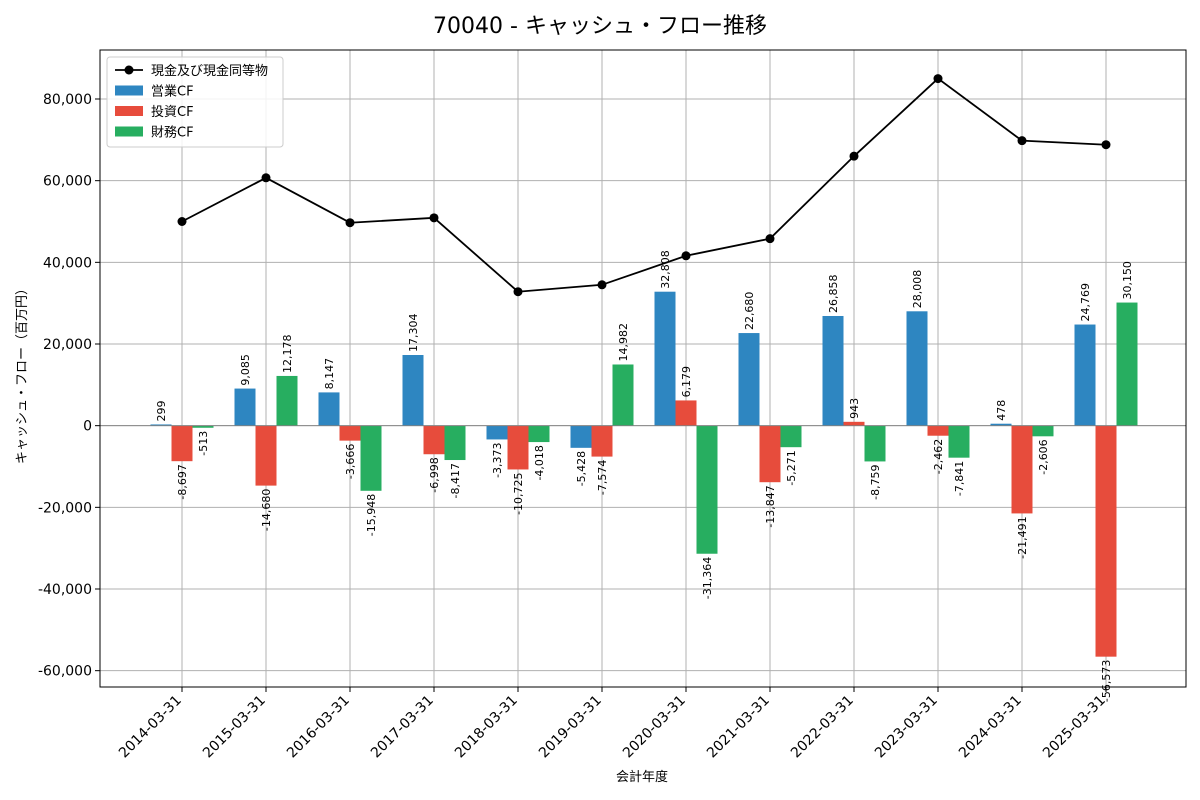 This screenshot has width=1200, height=800. I want to click on bar-value-label: 478, so click(1001, 410).